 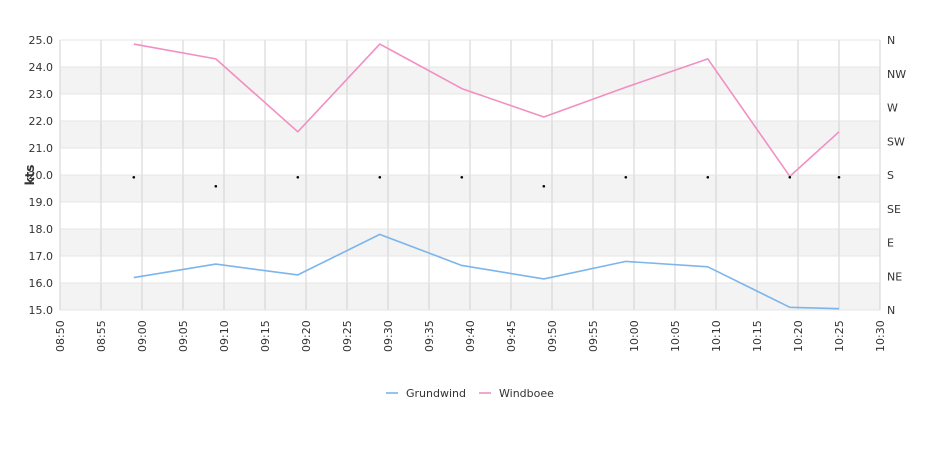 I want to click on x-tick-label: 08:50, so click(x=60, y=336).